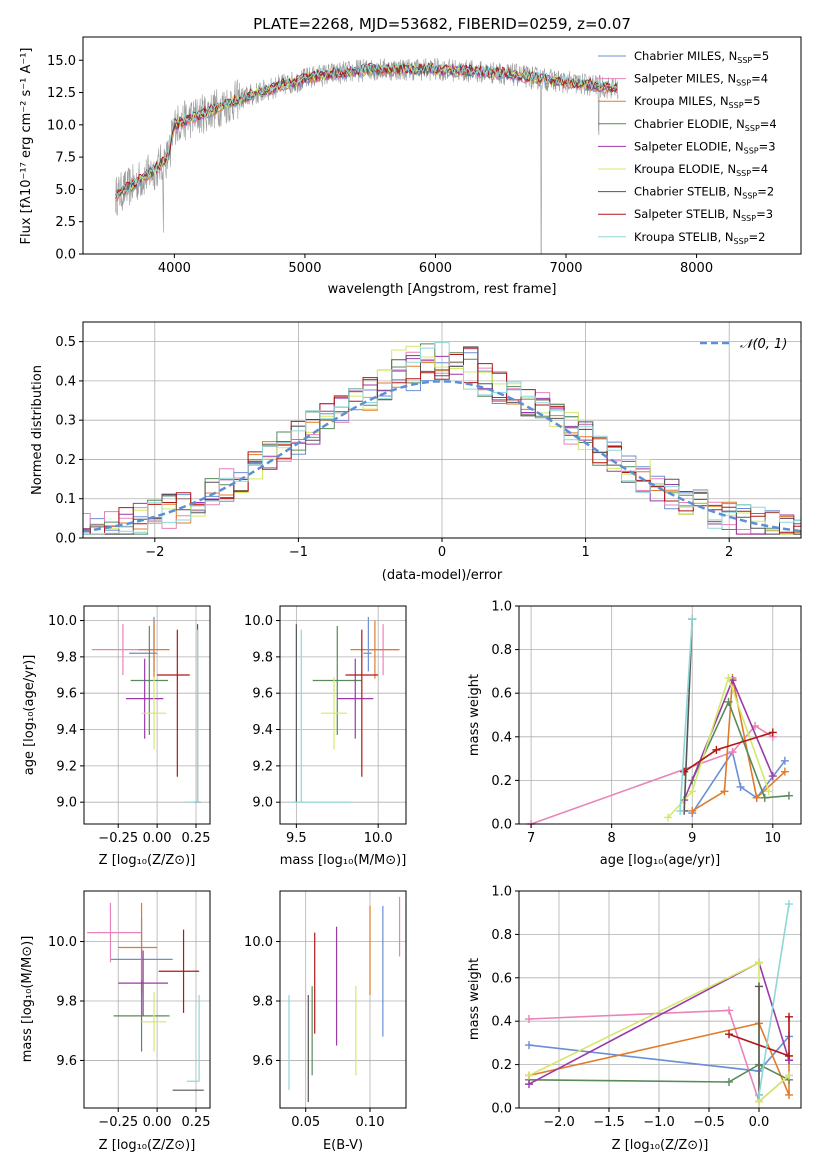  I want to click on y-tick-label: 5.0, so click(65, 190).